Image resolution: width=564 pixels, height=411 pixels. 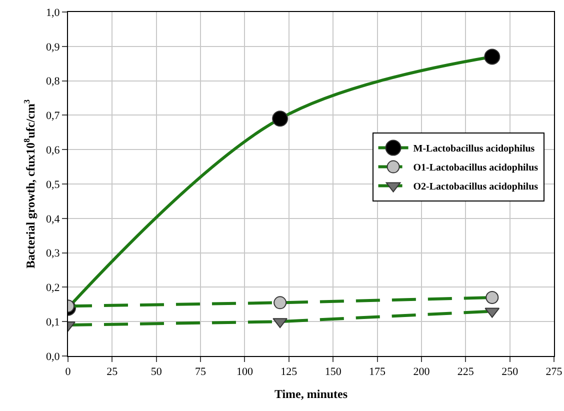 I want to click on legend-label: O2-Lactobacillus acidophilus, so click(x=475, y=187).